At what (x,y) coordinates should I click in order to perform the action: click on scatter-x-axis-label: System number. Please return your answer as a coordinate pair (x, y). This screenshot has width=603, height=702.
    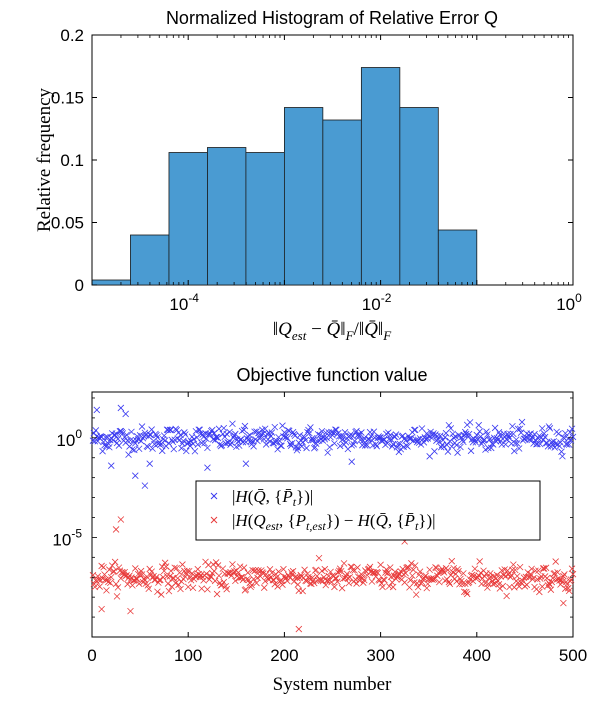
    Looking at the image, I should click on (332, 684).